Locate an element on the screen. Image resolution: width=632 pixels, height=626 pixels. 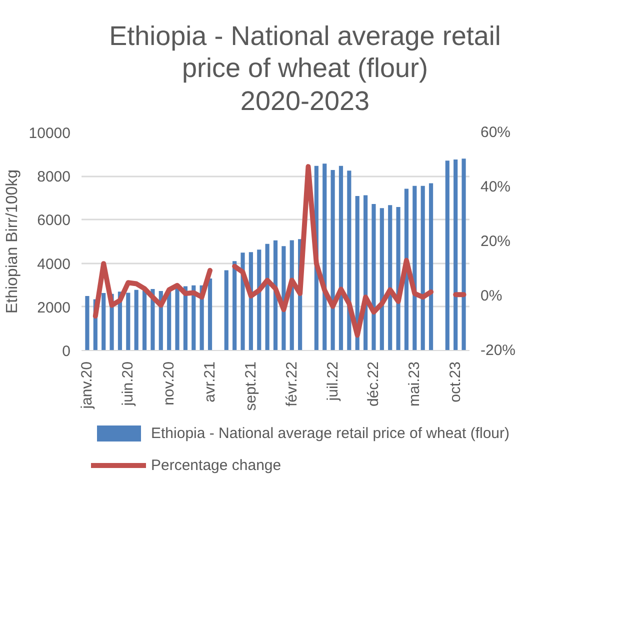
y-tick-label: 0 is located at coordinates (66, 351).